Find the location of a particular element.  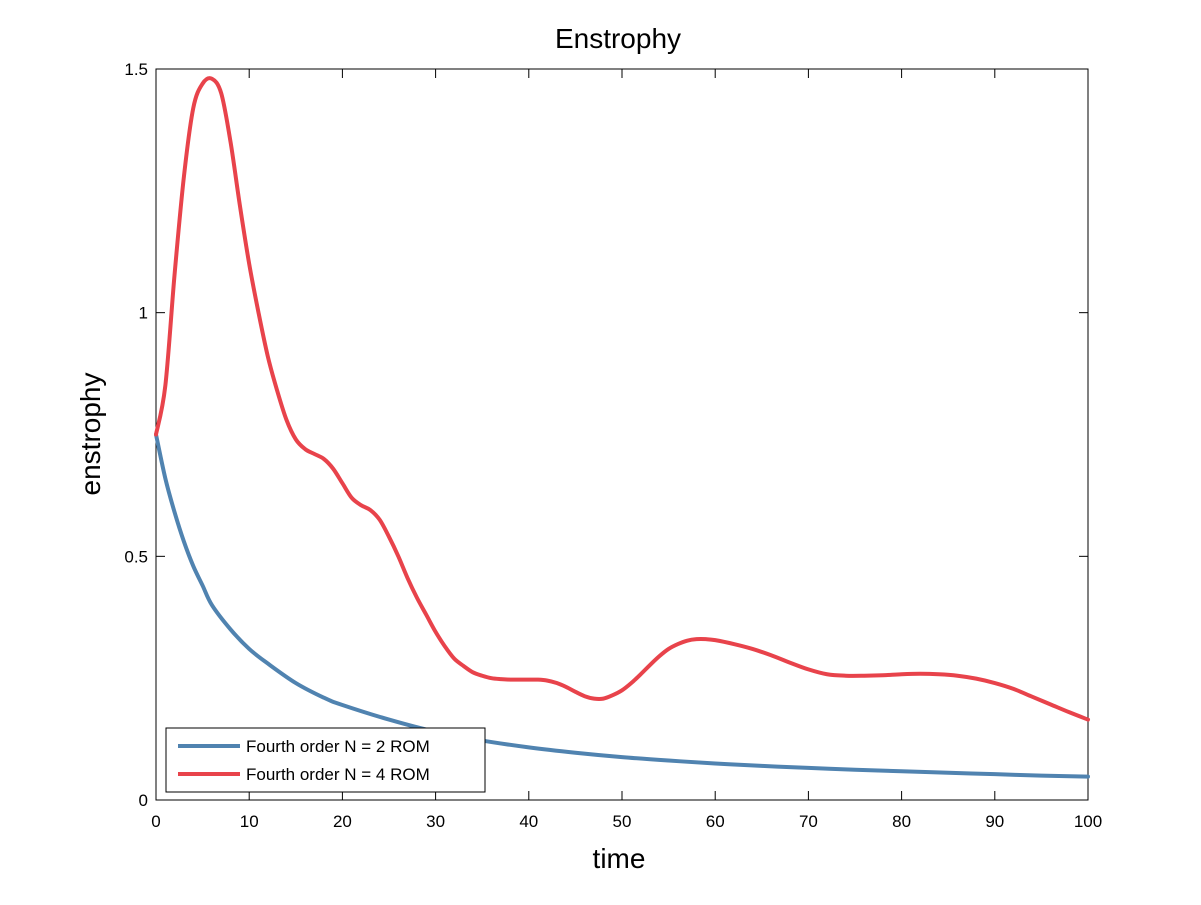

x-tick-label: 80 is located at coordinates (901, 821).